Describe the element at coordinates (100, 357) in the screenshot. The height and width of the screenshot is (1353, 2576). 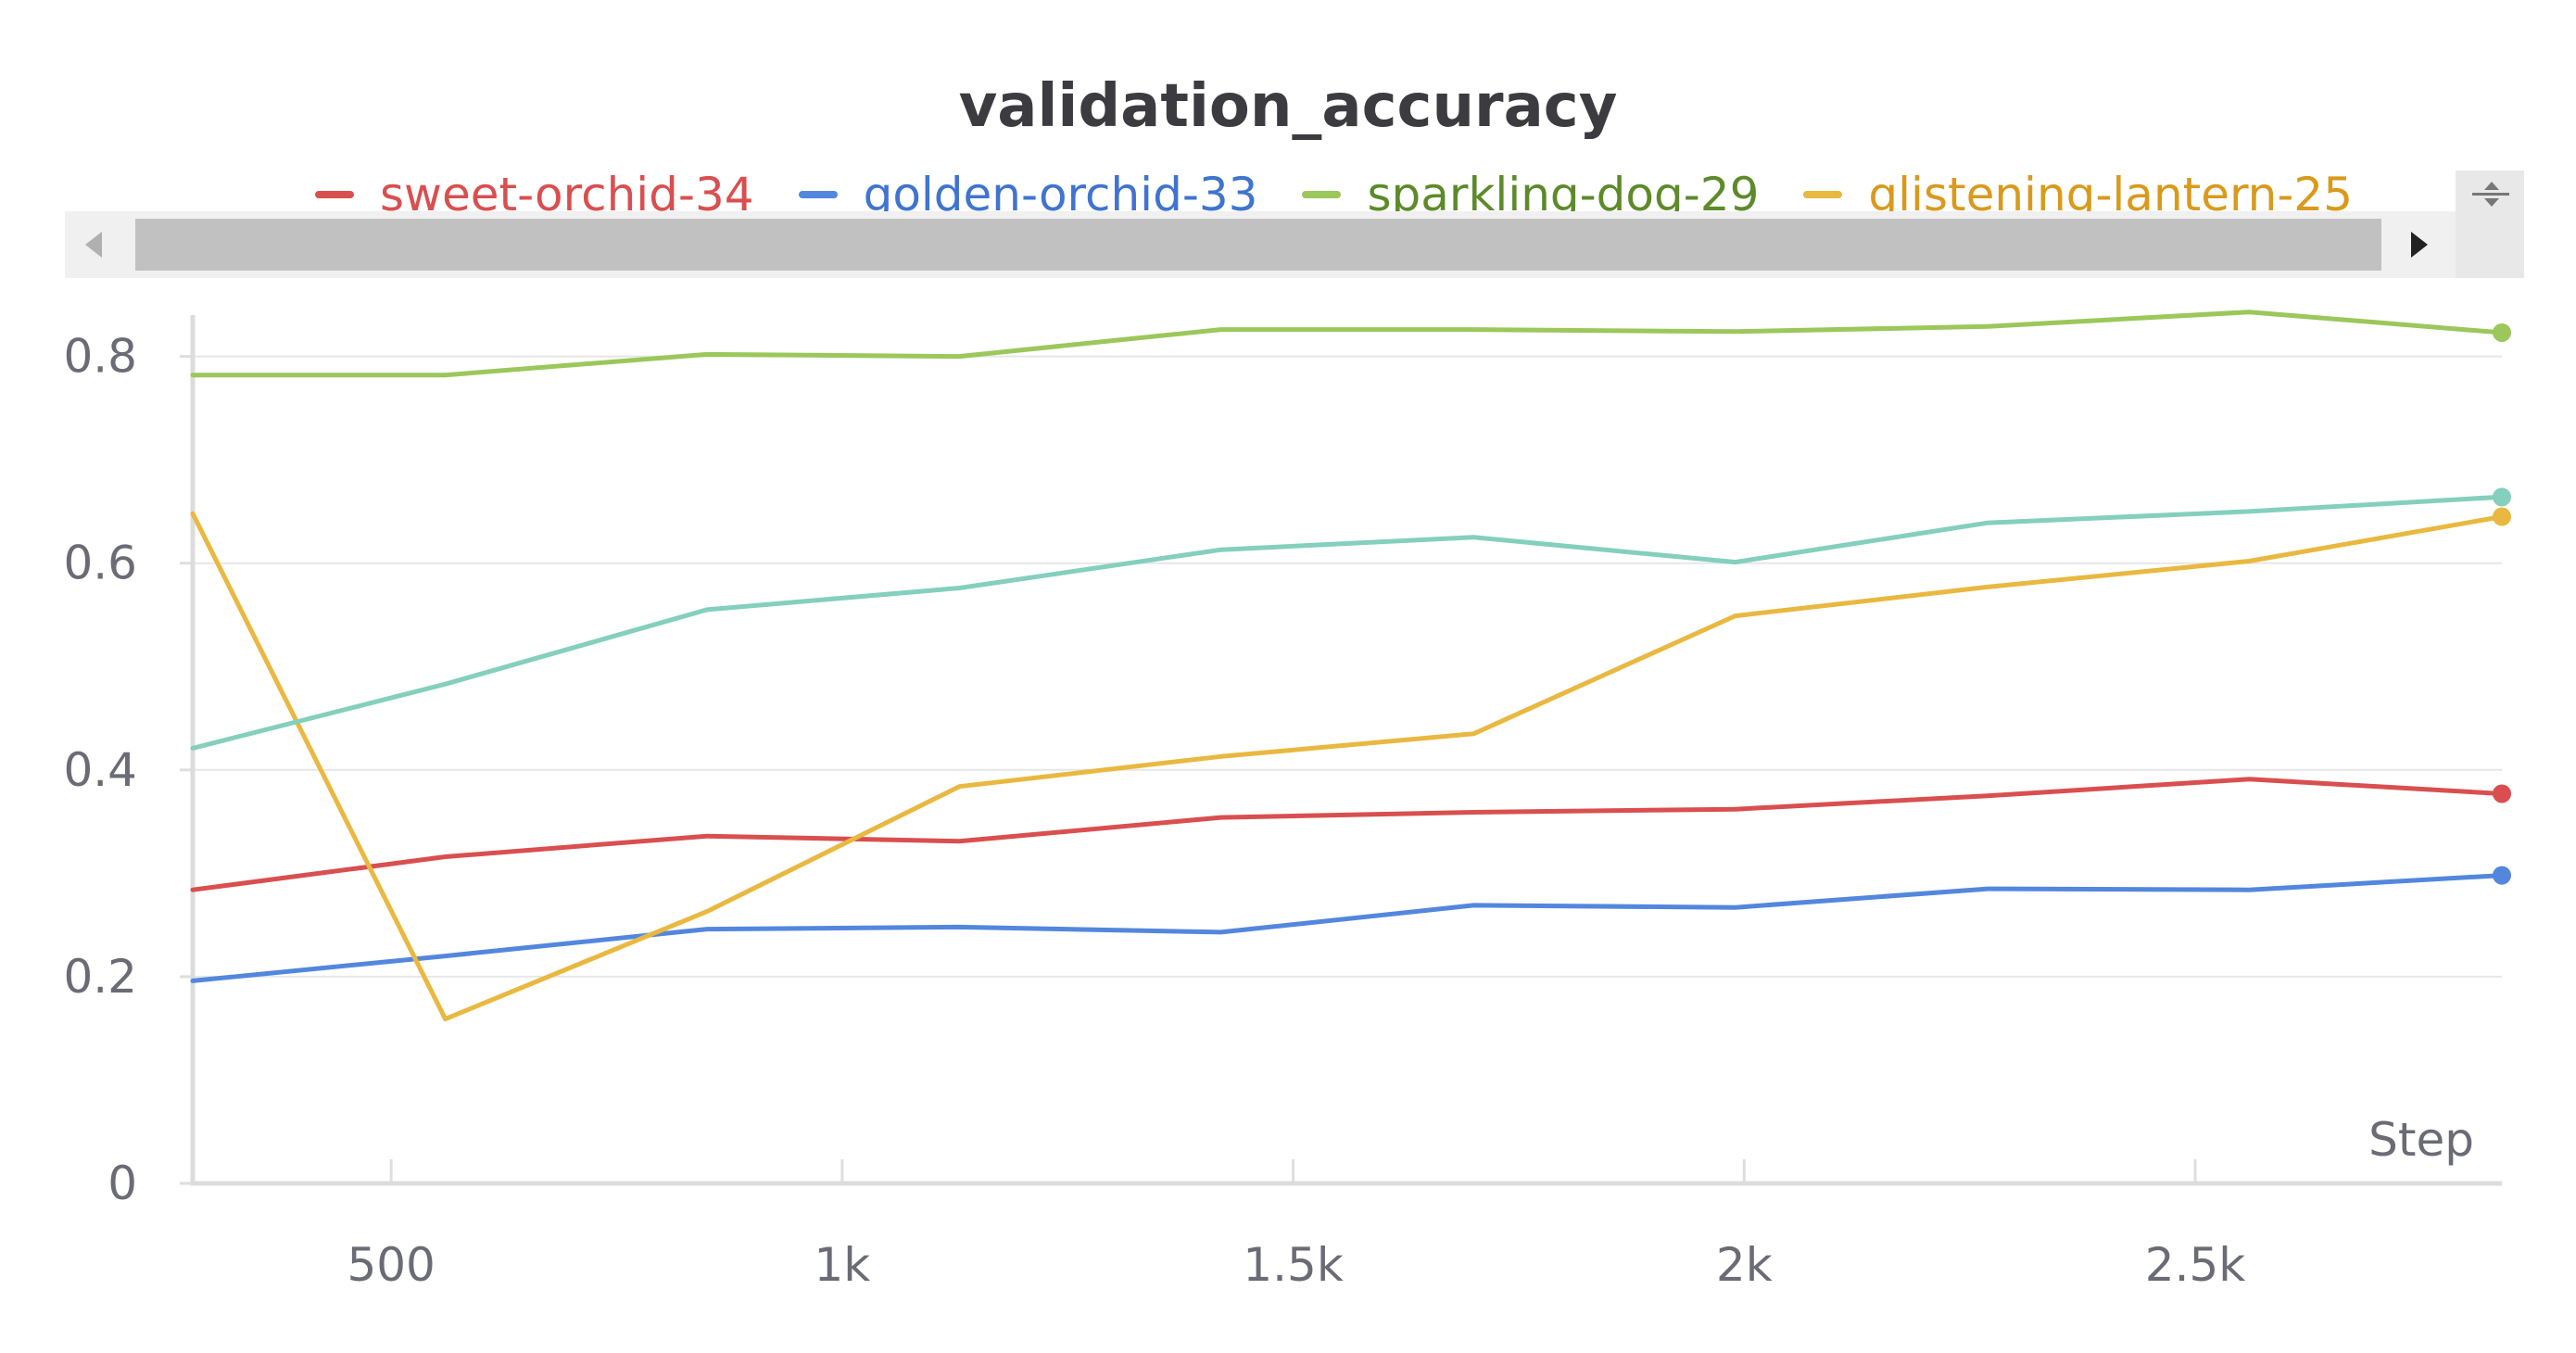
I see `y-tick-label: 0.8` at that location.